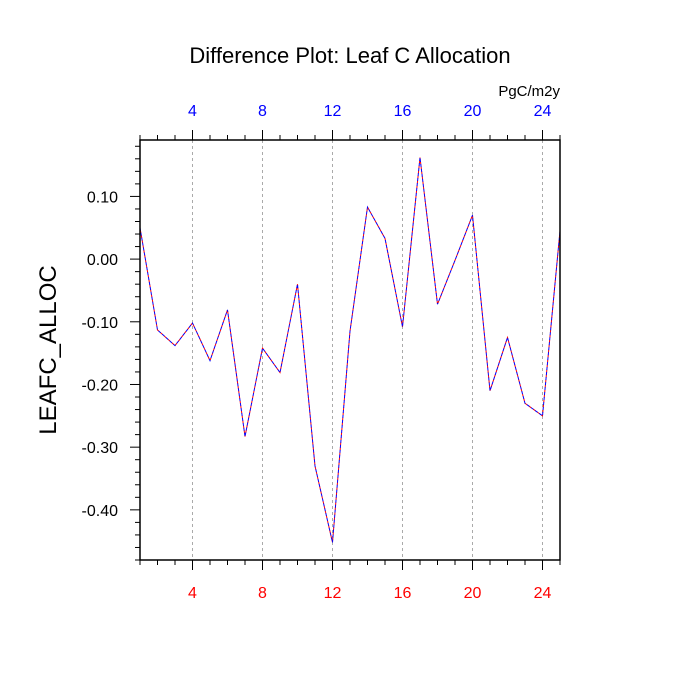  I want to click on x-tick-label-top-16: 16, so click(403, 111).